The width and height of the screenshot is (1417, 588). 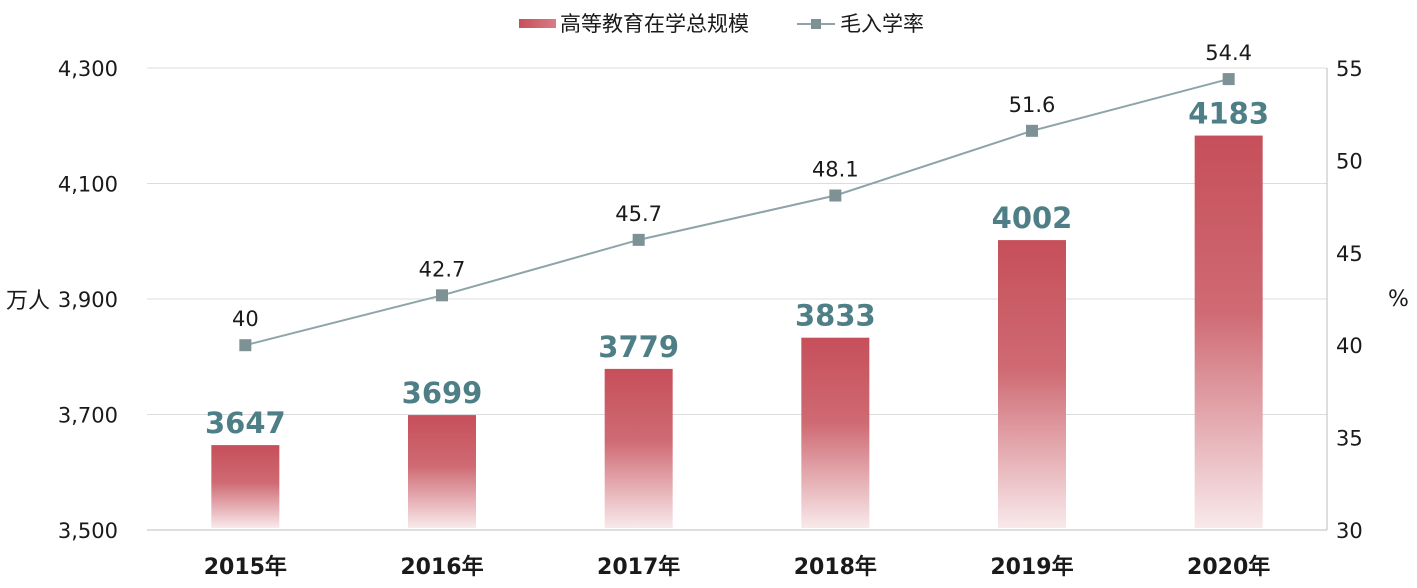 What do you see at coordinates (638, 347) in the screenshot?
I see `bar-value-label: 3779` at bounding box center [638, 347].